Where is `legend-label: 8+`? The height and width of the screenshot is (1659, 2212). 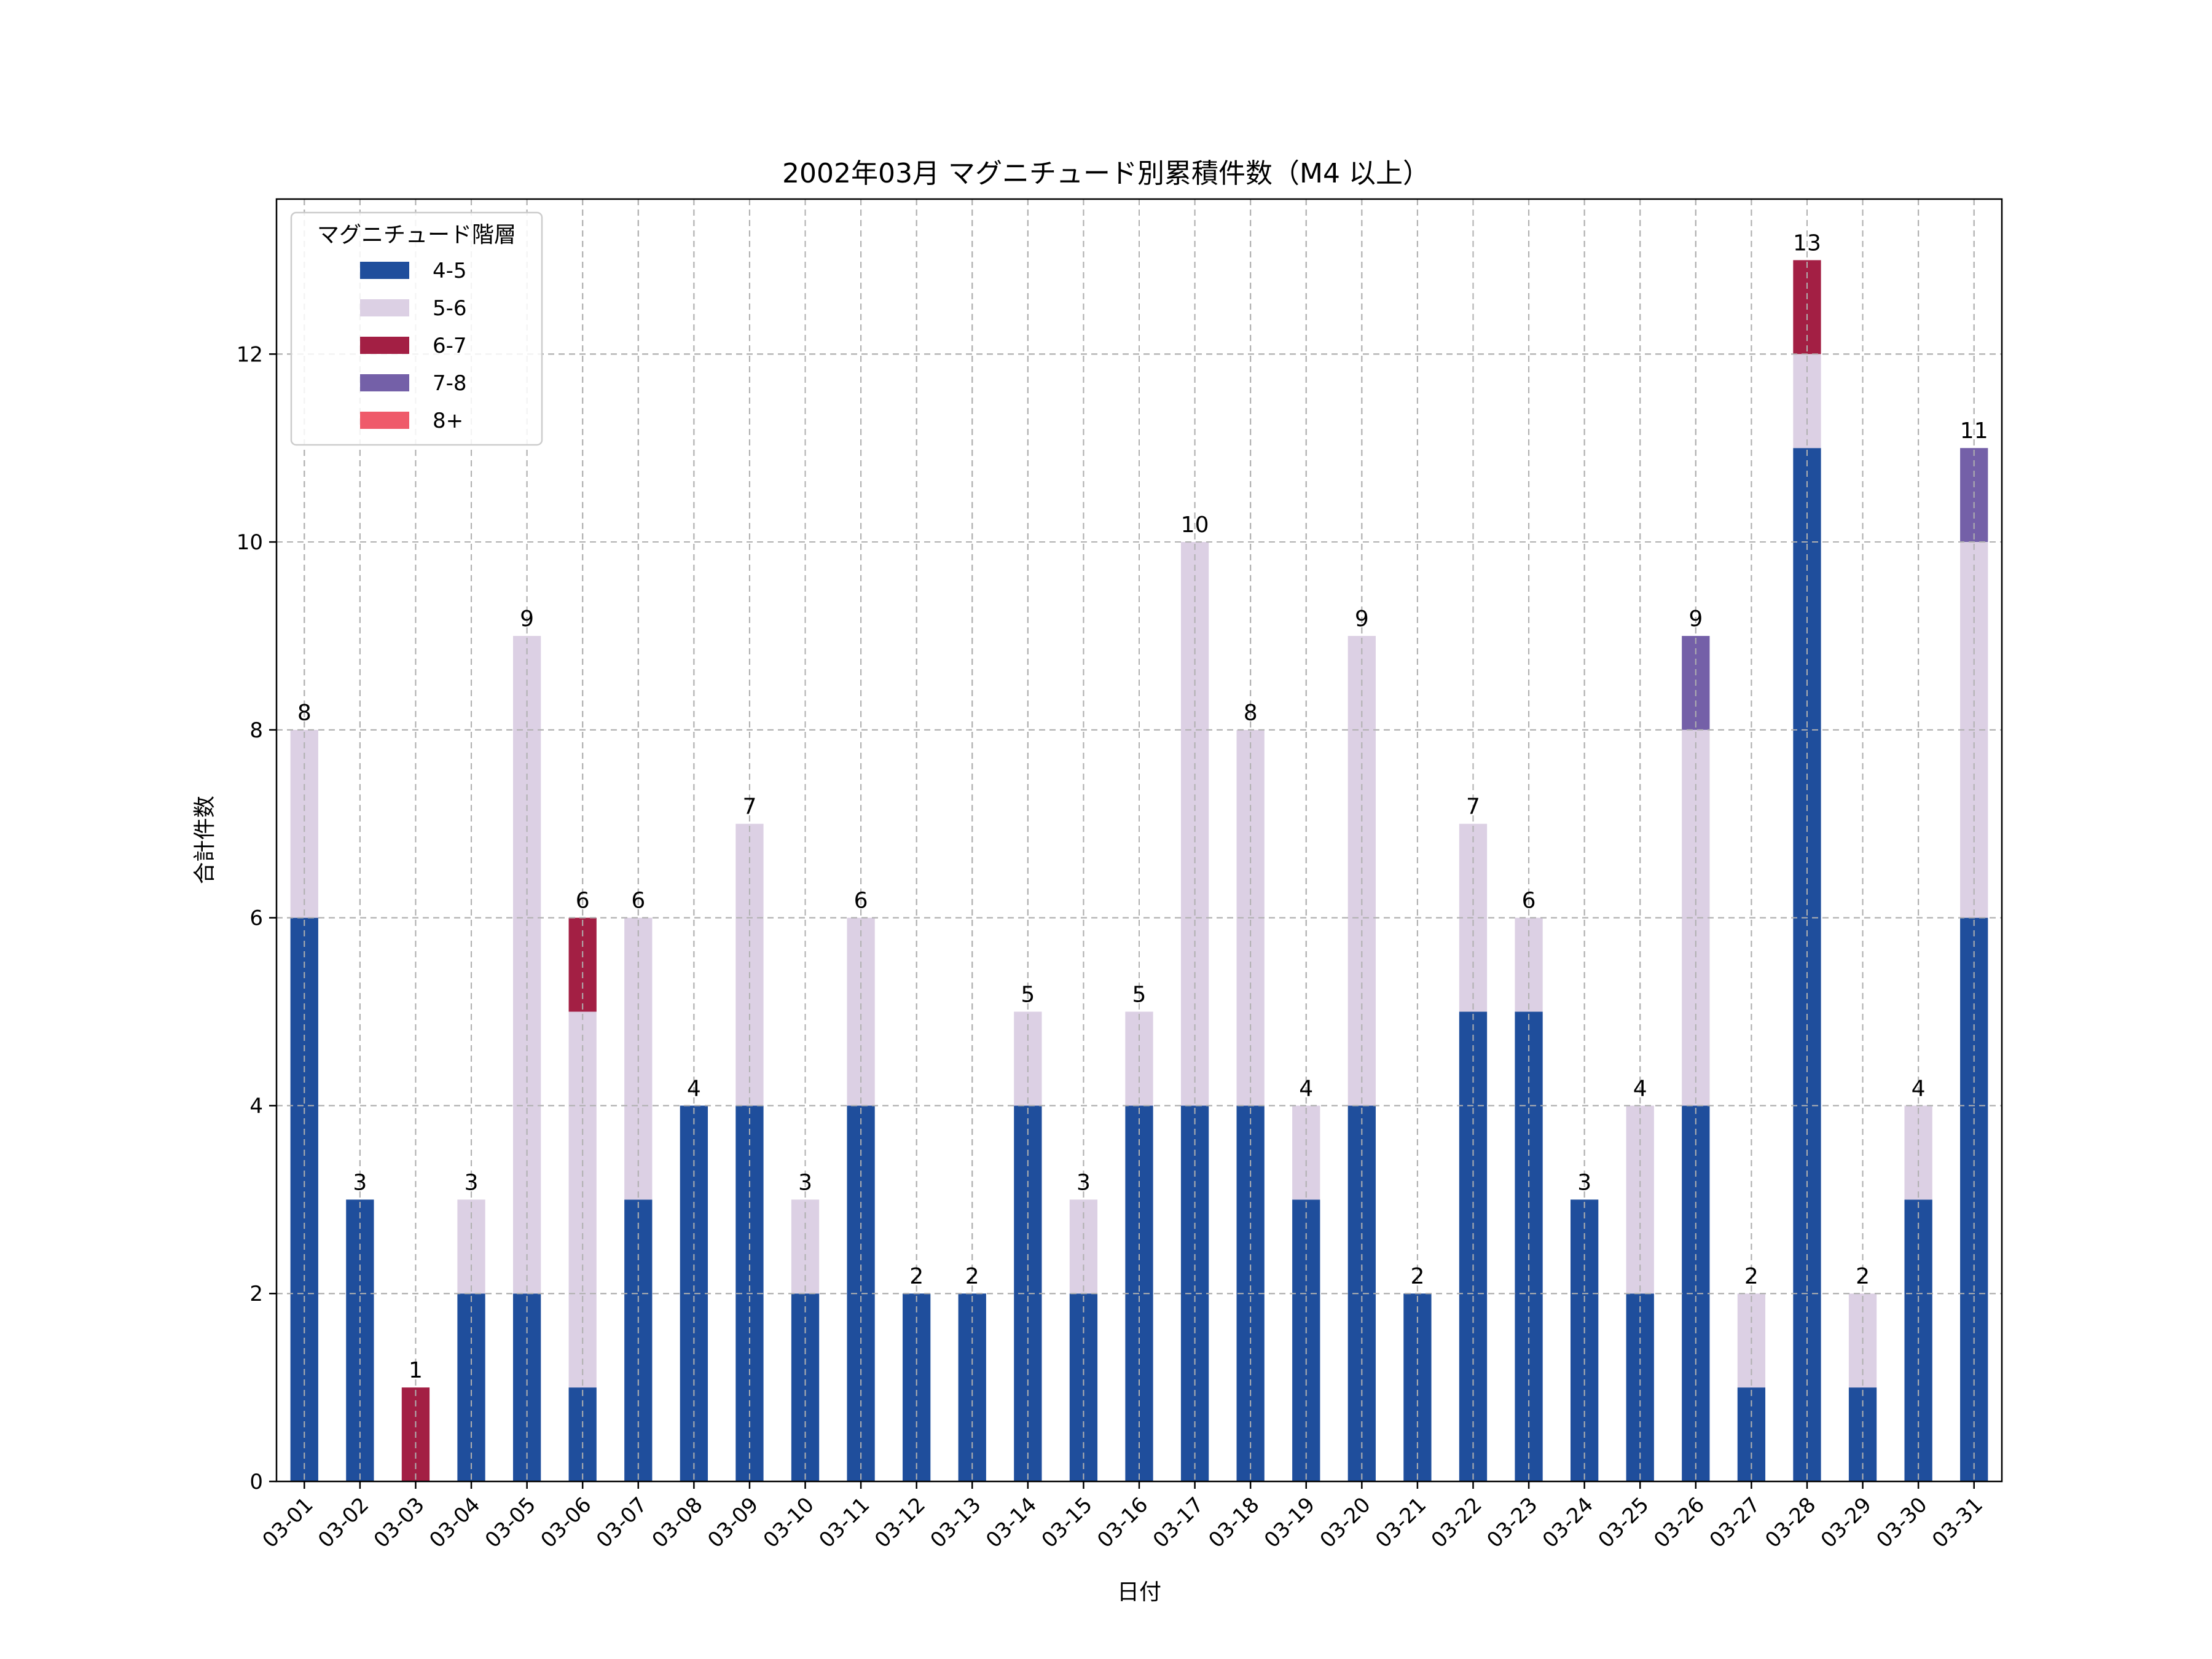 legend-label: 8+ is located at coordinates (448, 421).